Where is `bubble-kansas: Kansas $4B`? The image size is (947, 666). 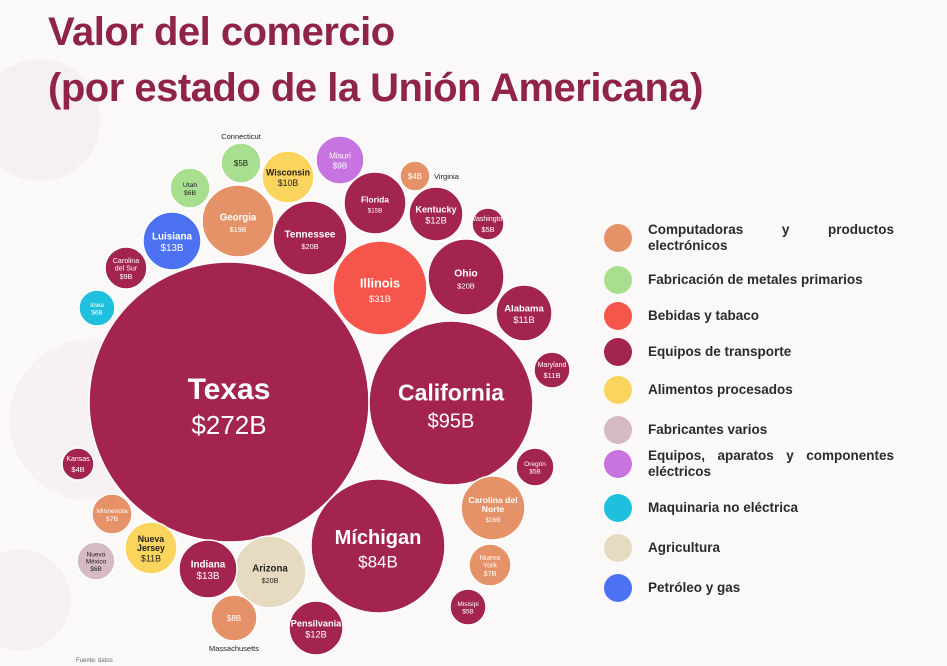 bubble-kansas: Kansas $4B is located at coordinates (78, 464).